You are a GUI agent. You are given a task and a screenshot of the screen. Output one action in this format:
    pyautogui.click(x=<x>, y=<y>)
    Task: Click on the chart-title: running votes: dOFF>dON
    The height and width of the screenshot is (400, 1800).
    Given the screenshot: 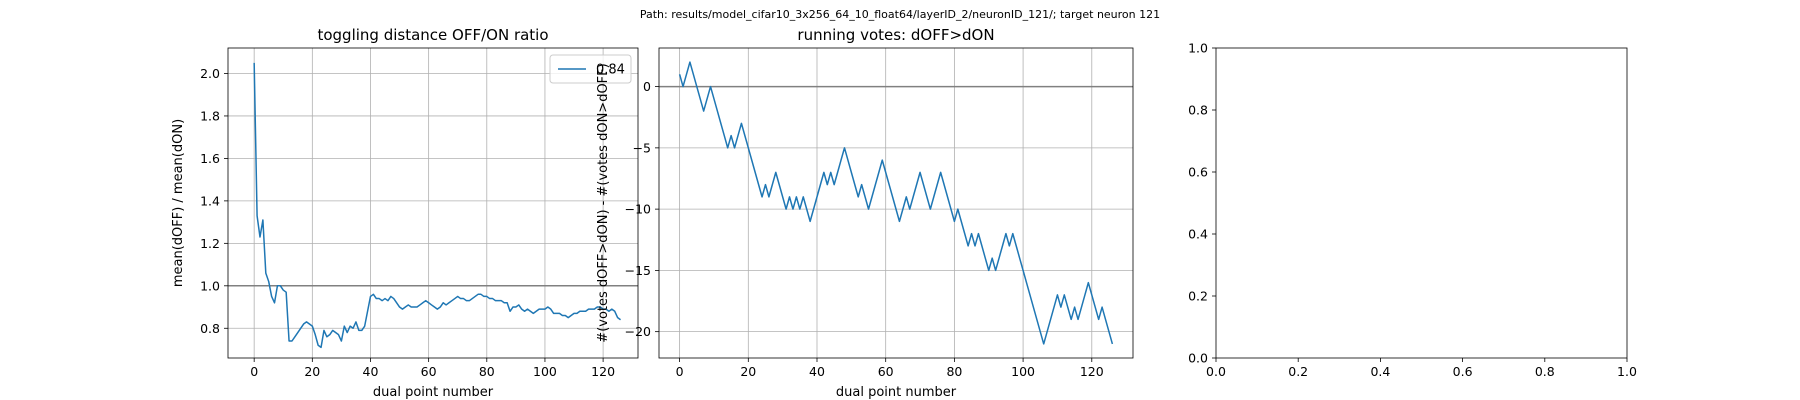 What is the action you would take?
    pyautogui.click(x=895, y=35)
    